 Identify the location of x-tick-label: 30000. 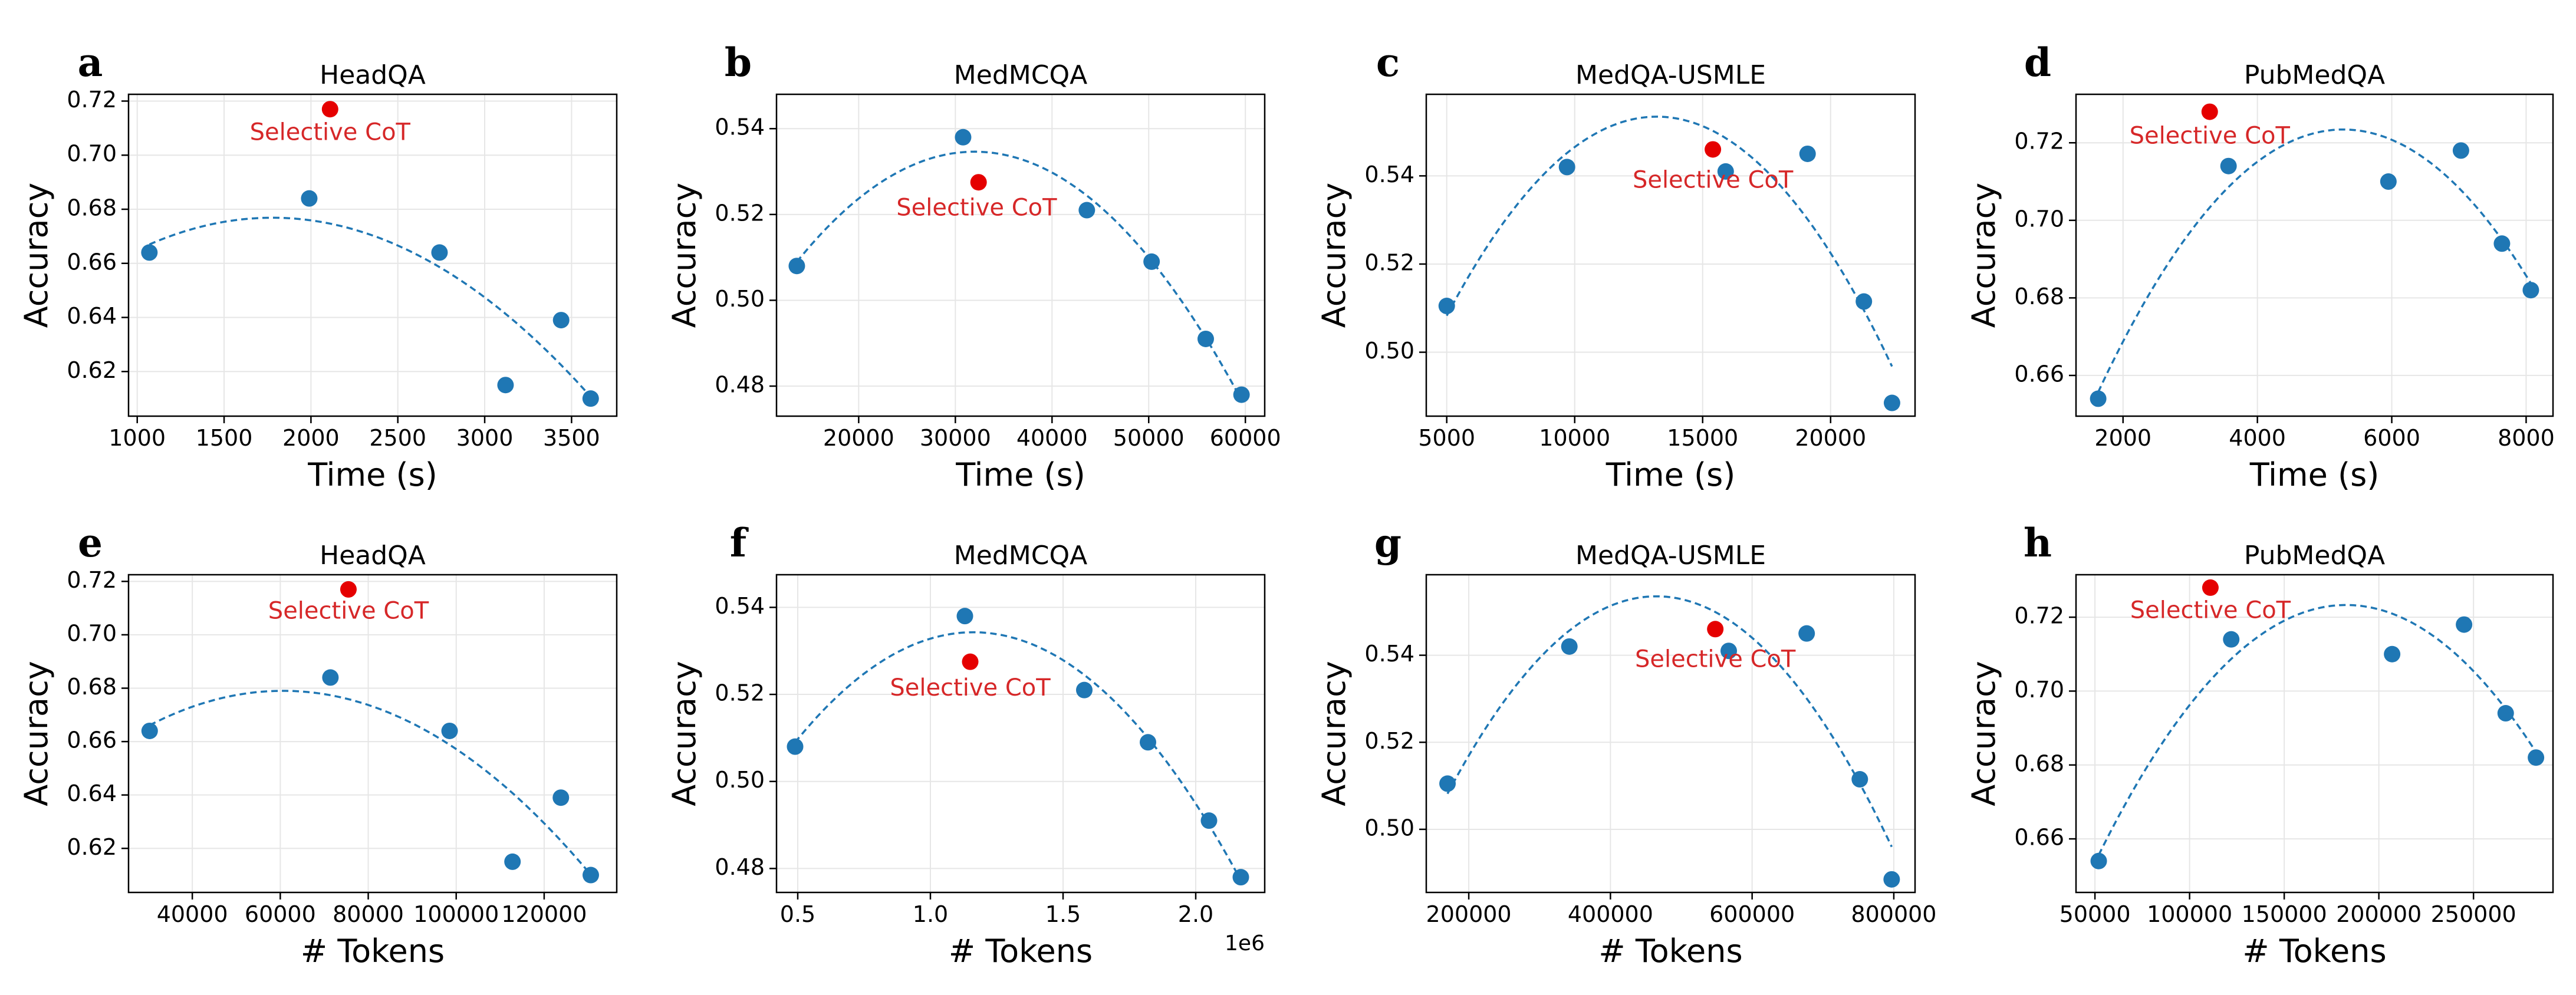
(955, 438).